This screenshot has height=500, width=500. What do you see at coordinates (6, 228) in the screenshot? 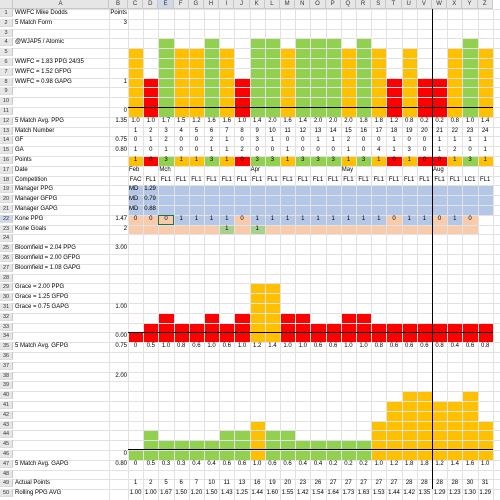
I see `row-header: 23` at bounding box center [6, 228].